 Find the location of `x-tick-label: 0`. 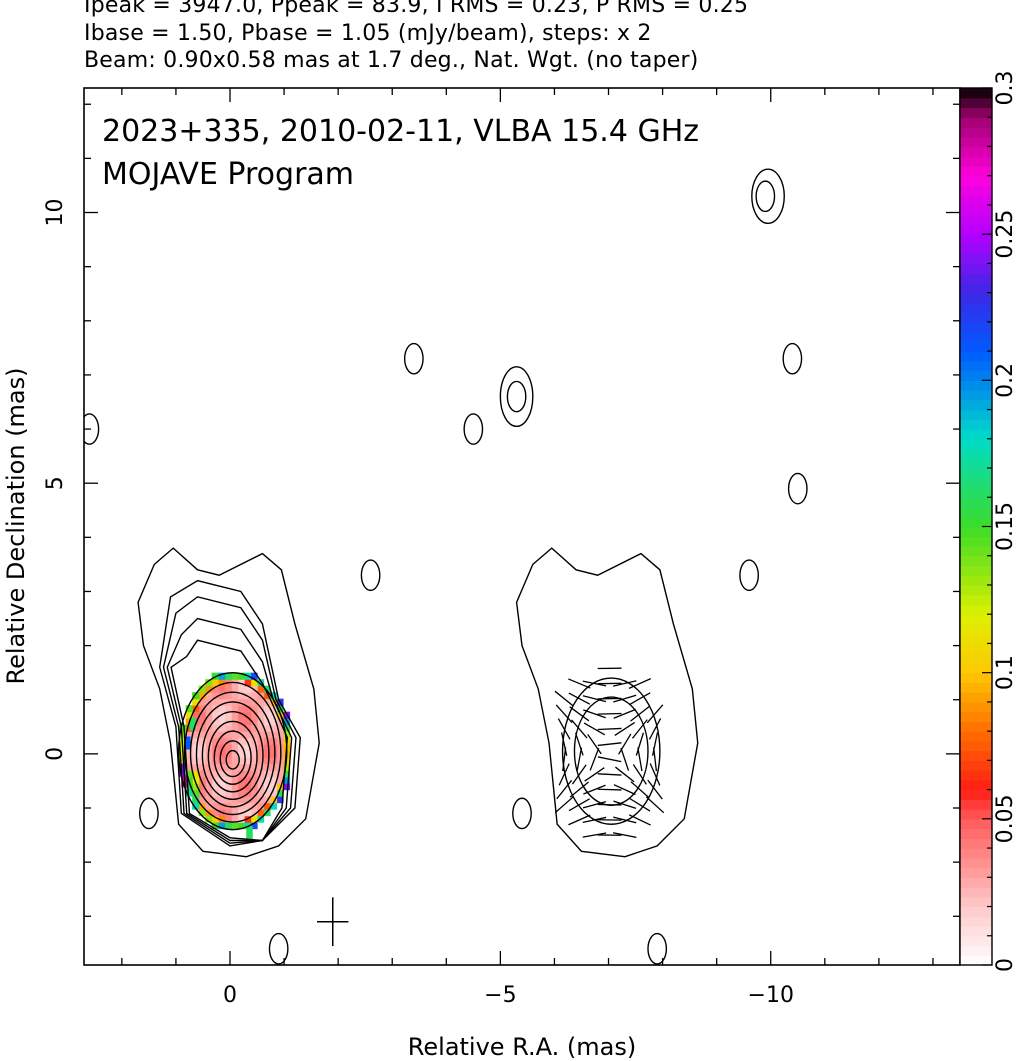

x-tick-label: 0 is located at coordinates (230, 995).